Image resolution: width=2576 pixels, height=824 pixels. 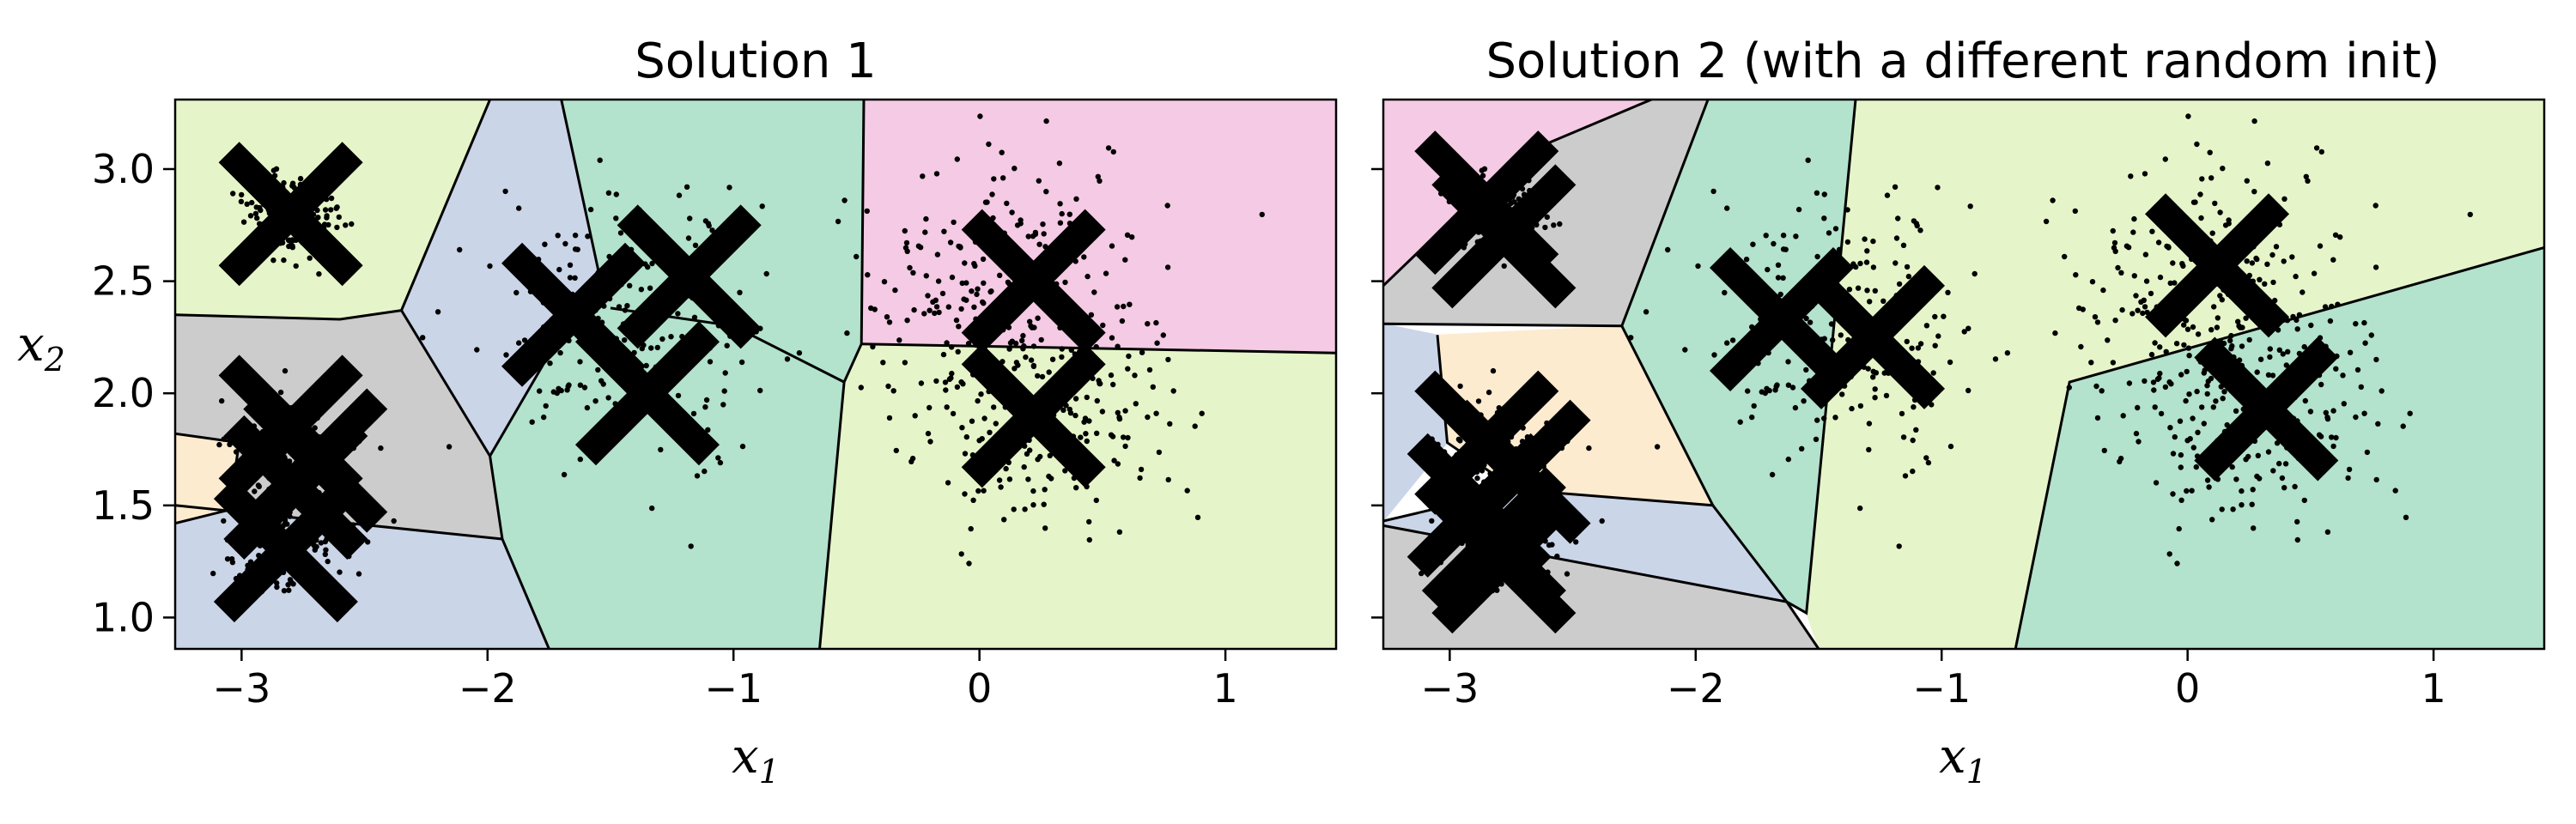 What do you see at coordinates (55, 360) in the screenshot?
I see `y-axis-label-subscript: 2` at bounding box center [55, 360].